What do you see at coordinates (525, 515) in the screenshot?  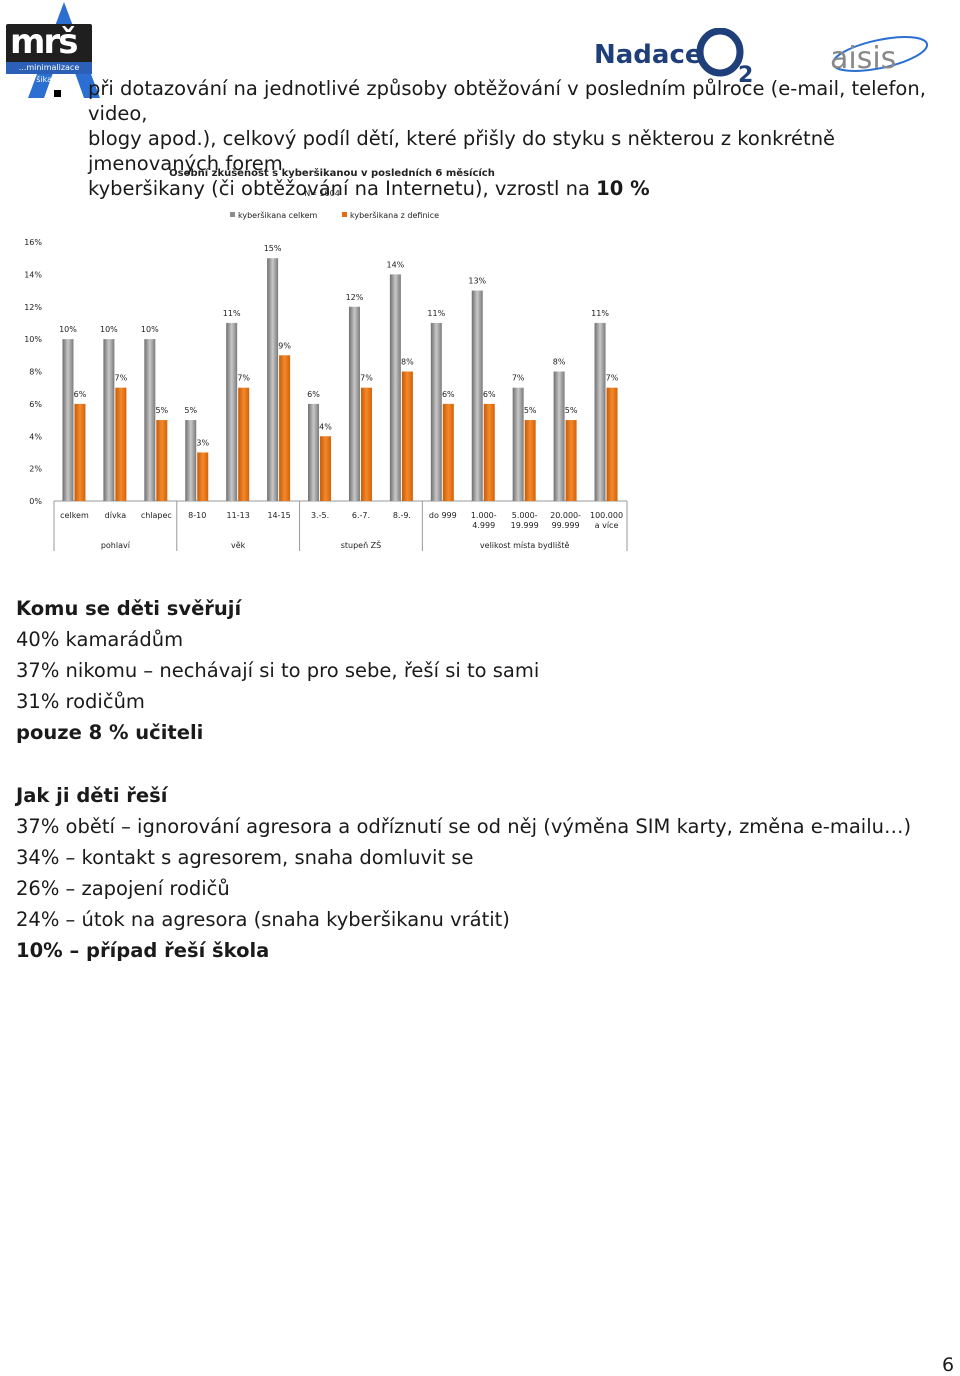 I see `x-tick-label: 5.000-` at bounding box center [525, 515].